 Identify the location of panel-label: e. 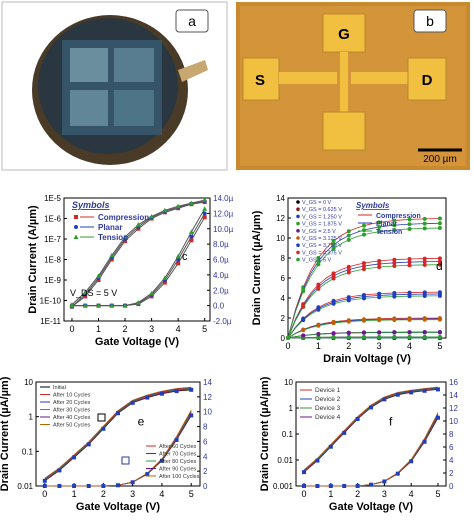
(141, 422).